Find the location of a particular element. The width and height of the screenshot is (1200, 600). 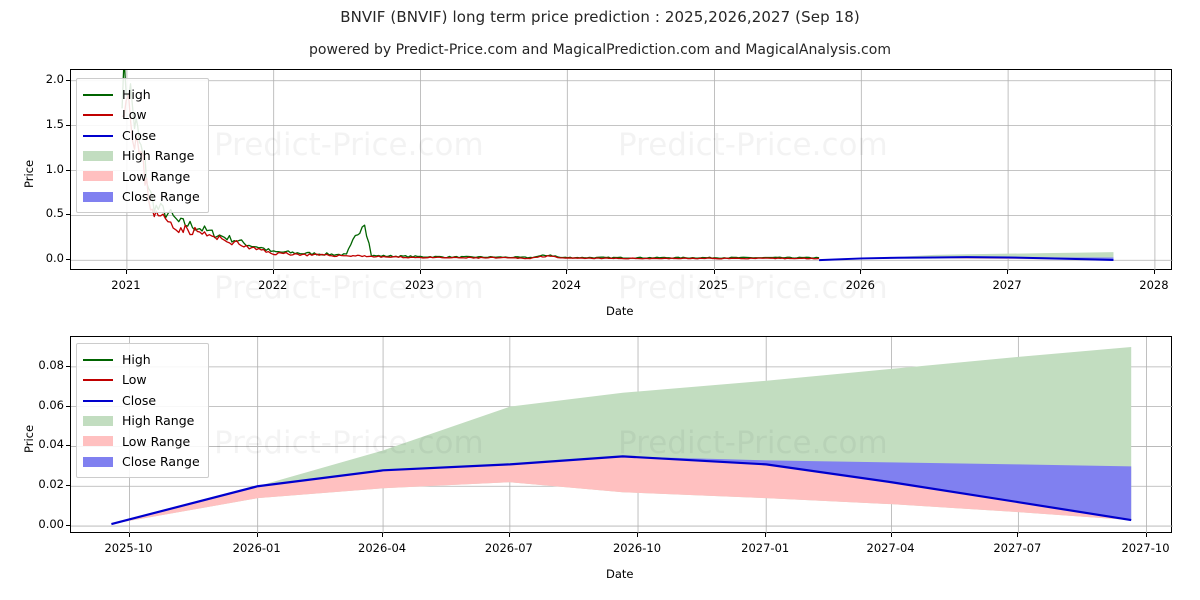

y-tick-label: 0.00 is located at coordinates (51, 524).